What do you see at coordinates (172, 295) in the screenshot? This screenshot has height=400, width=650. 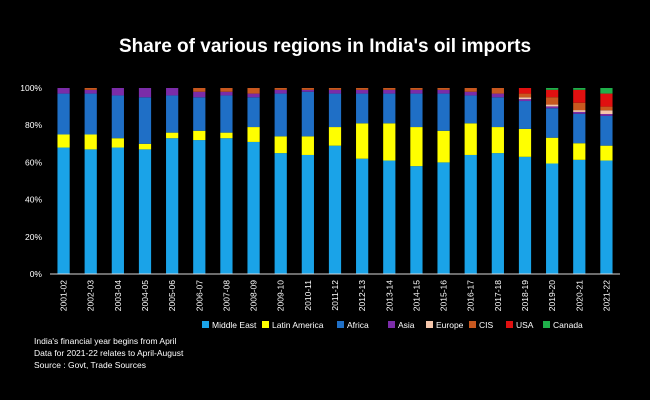 I see `x-tick-label: 2005-06` at bounding box center [172, 295].